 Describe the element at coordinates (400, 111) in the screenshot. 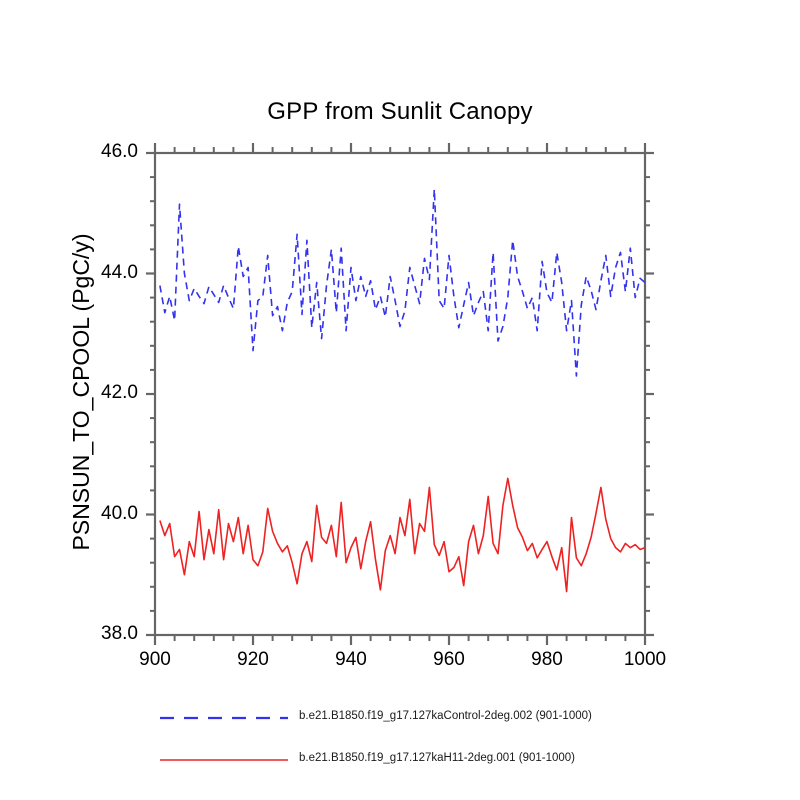

I see `chart-title: GPP from Sunlit Canopy` at that location.